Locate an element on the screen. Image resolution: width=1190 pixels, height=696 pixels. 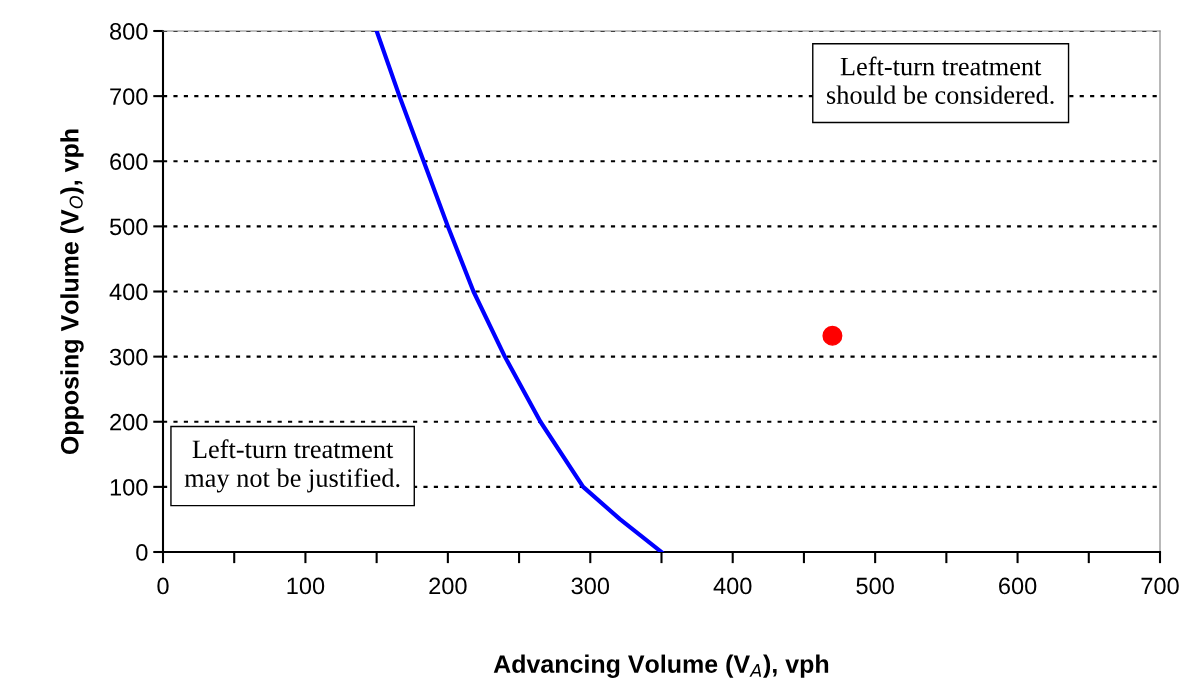
y-tick-label: 600 is located at coordinates (129, 162).